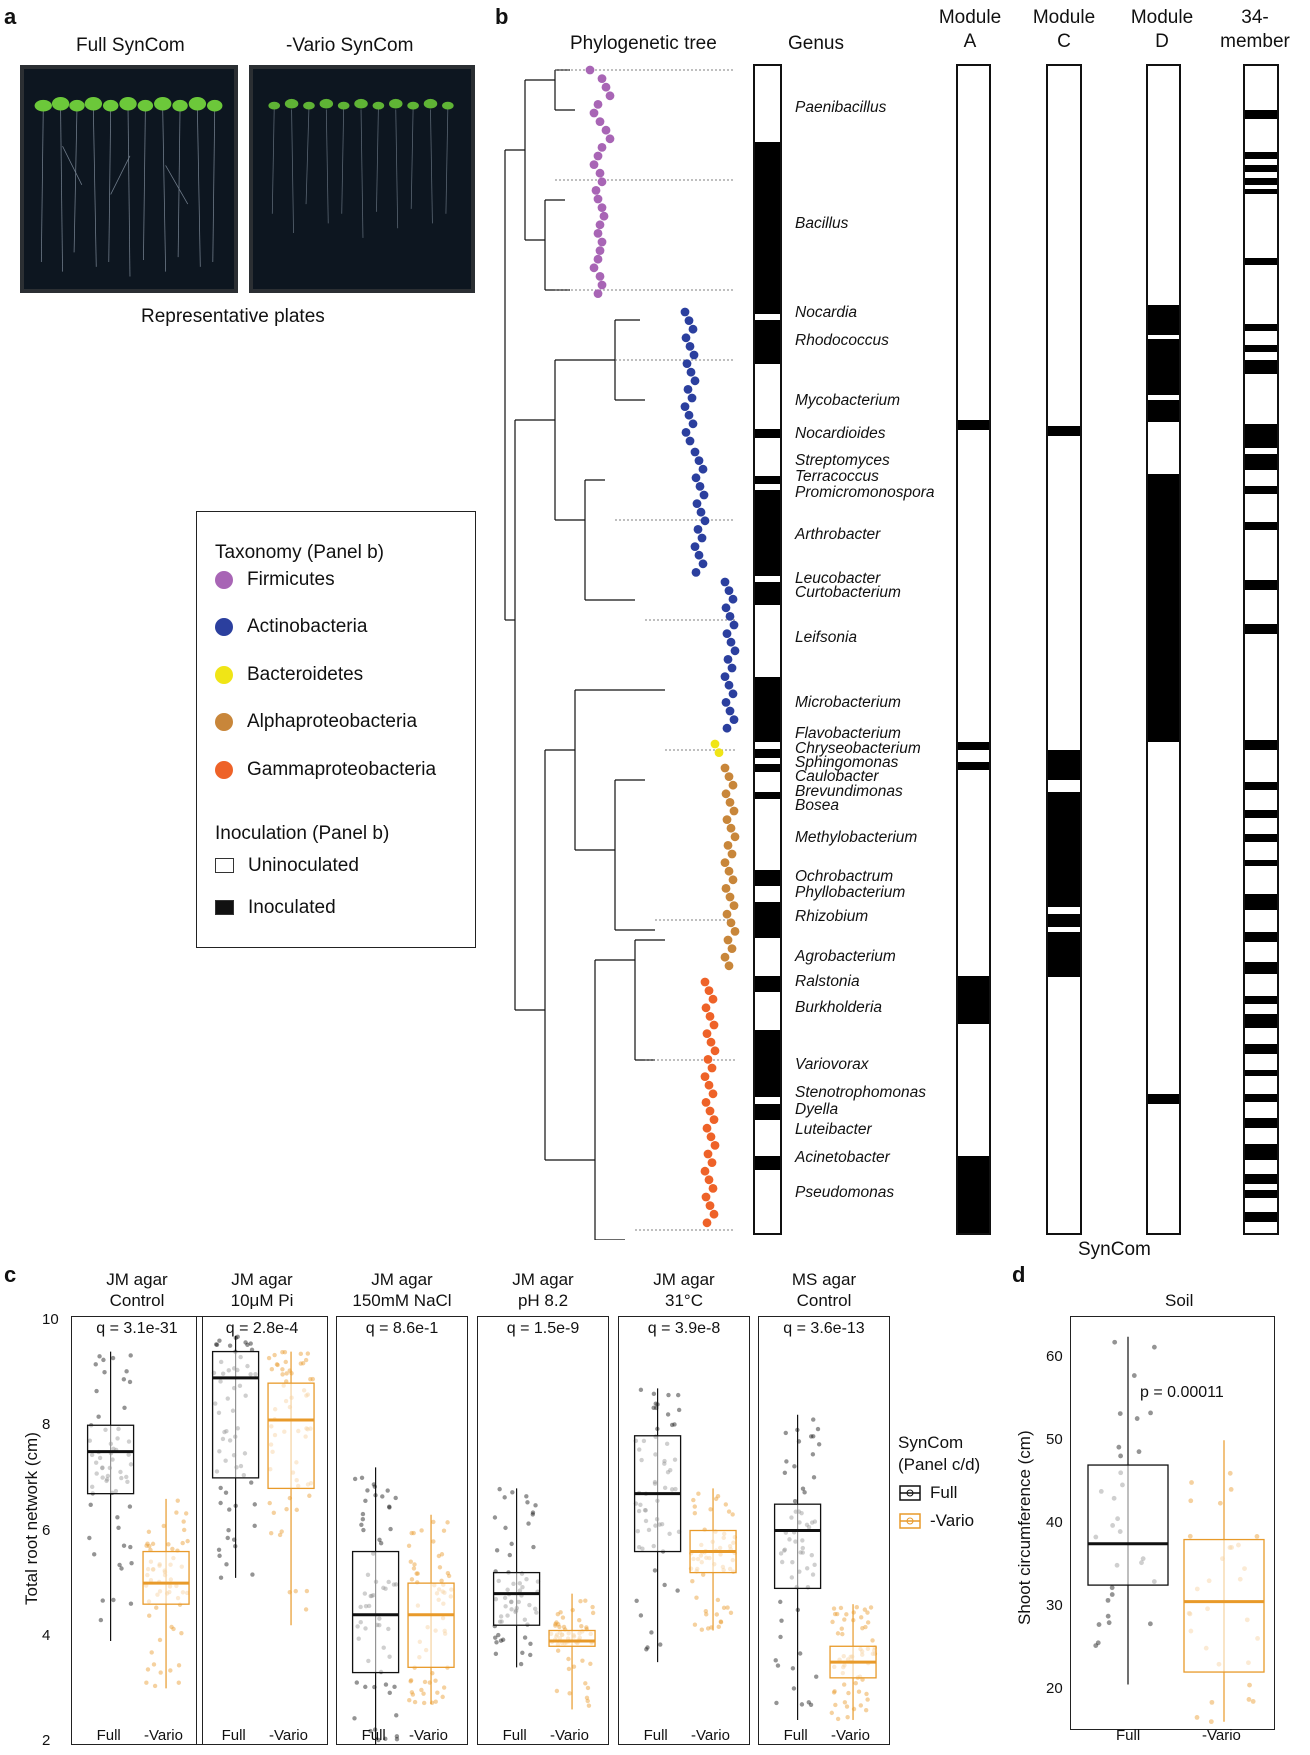 The width and height of the screenshot is (1310, 1755). Describe the element at coordinates (1162, 41) in the screenshot. I see `header-line: D` at that location.